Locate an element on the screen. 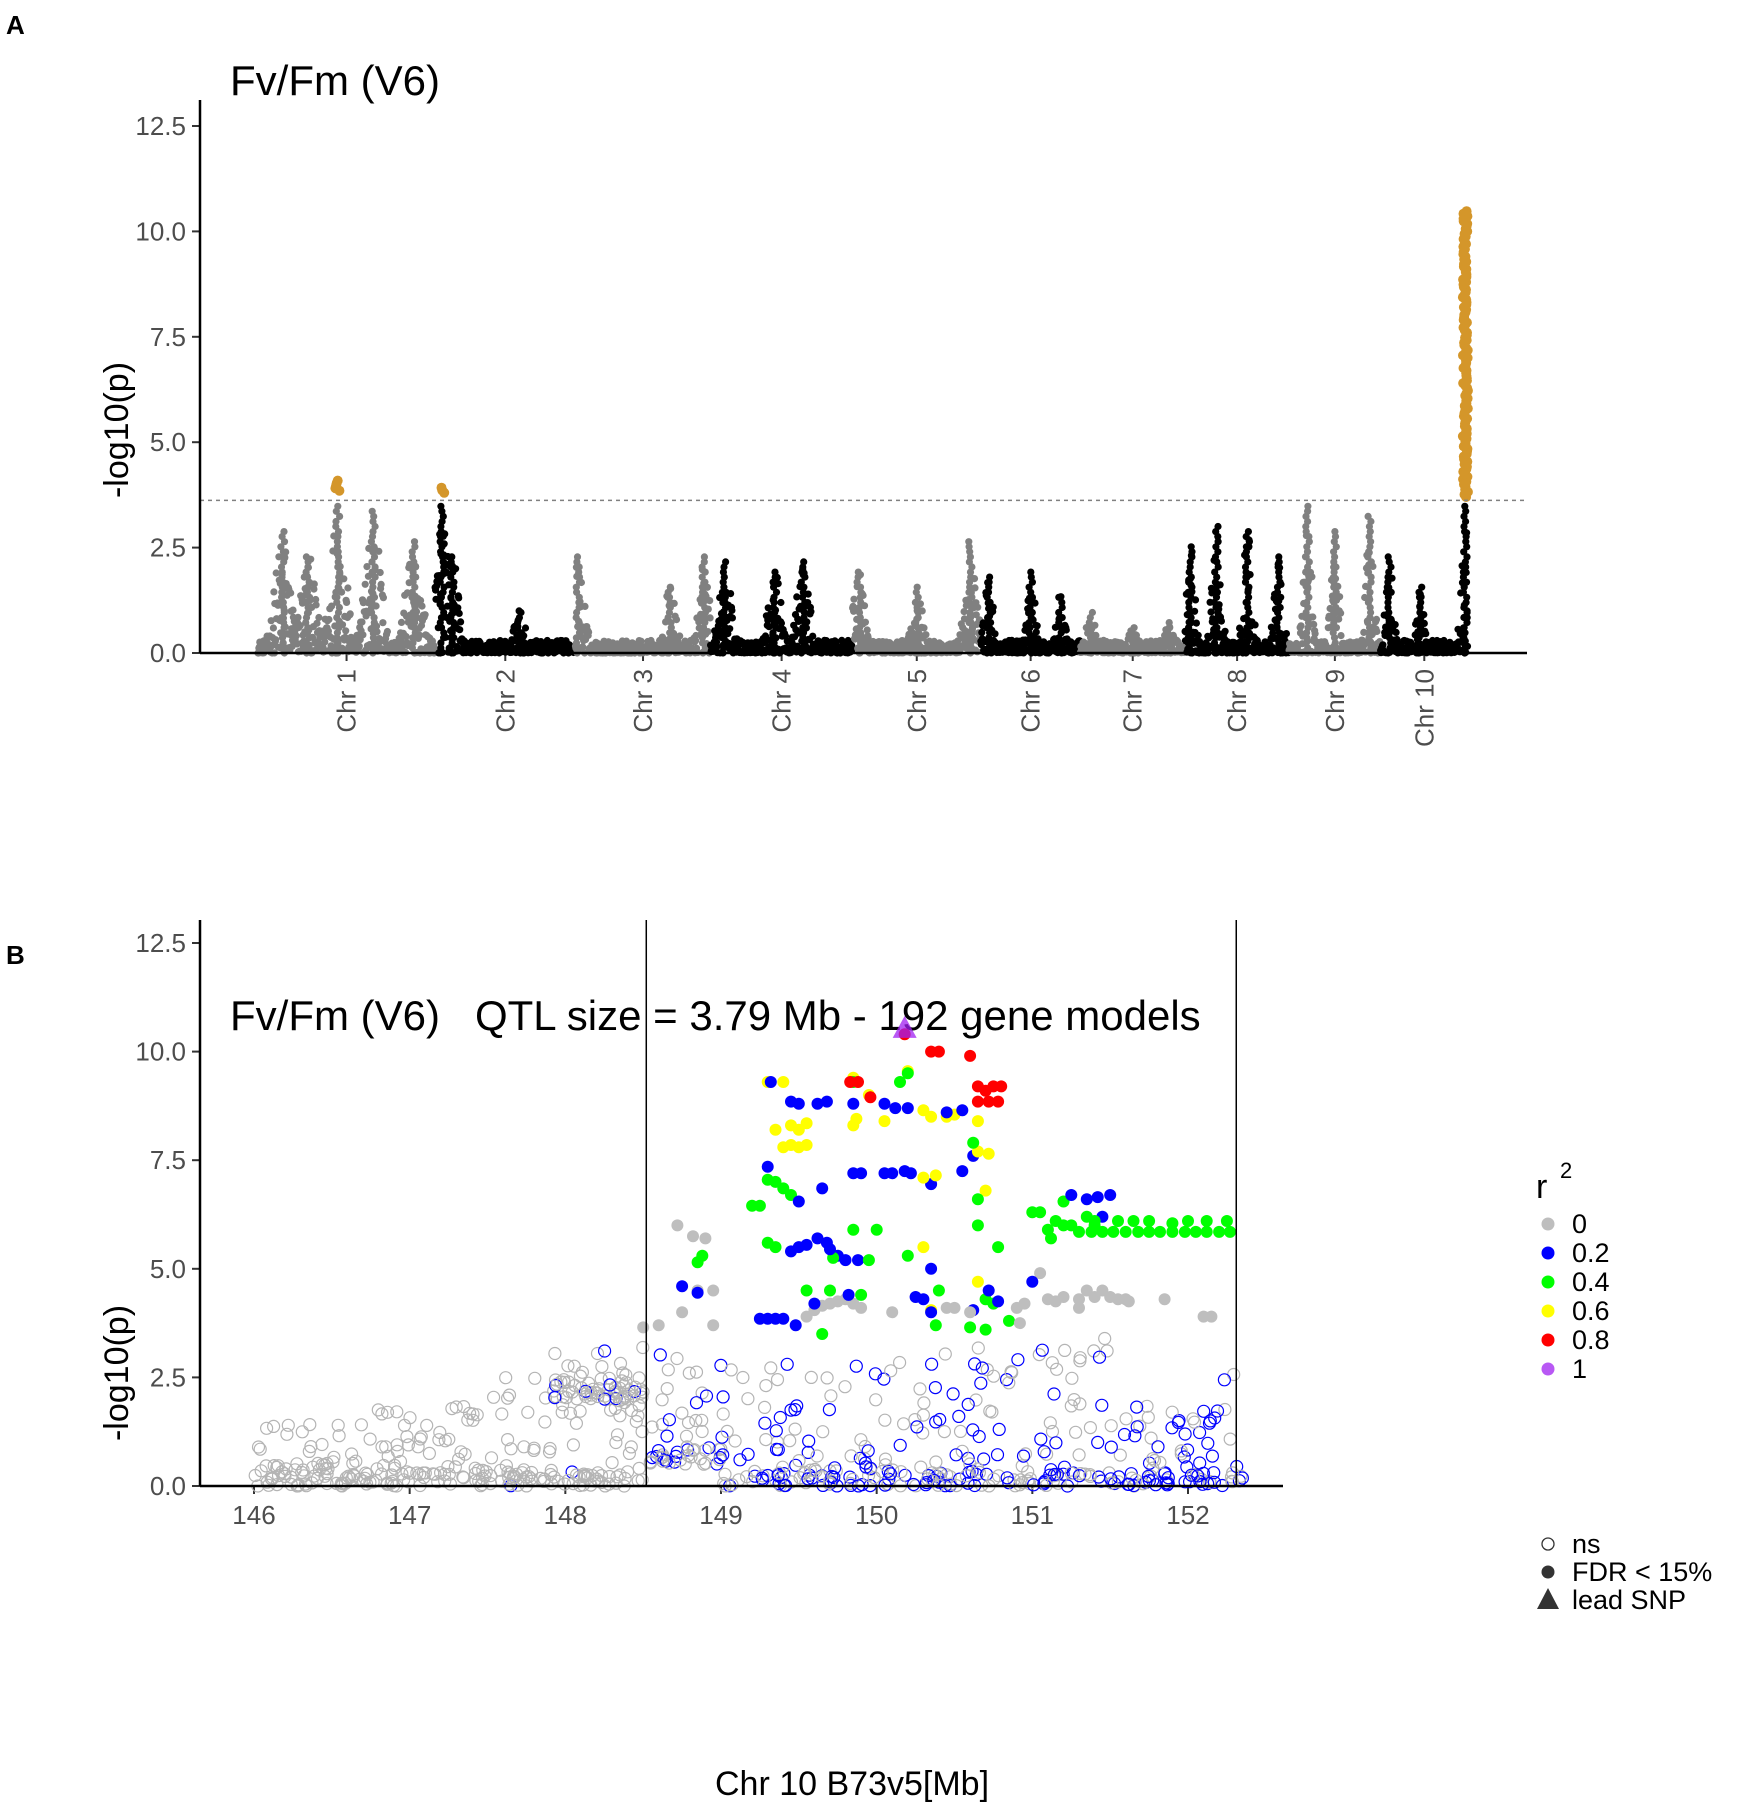  legend-r2-swatch is located at coordinates (1548, 1224).